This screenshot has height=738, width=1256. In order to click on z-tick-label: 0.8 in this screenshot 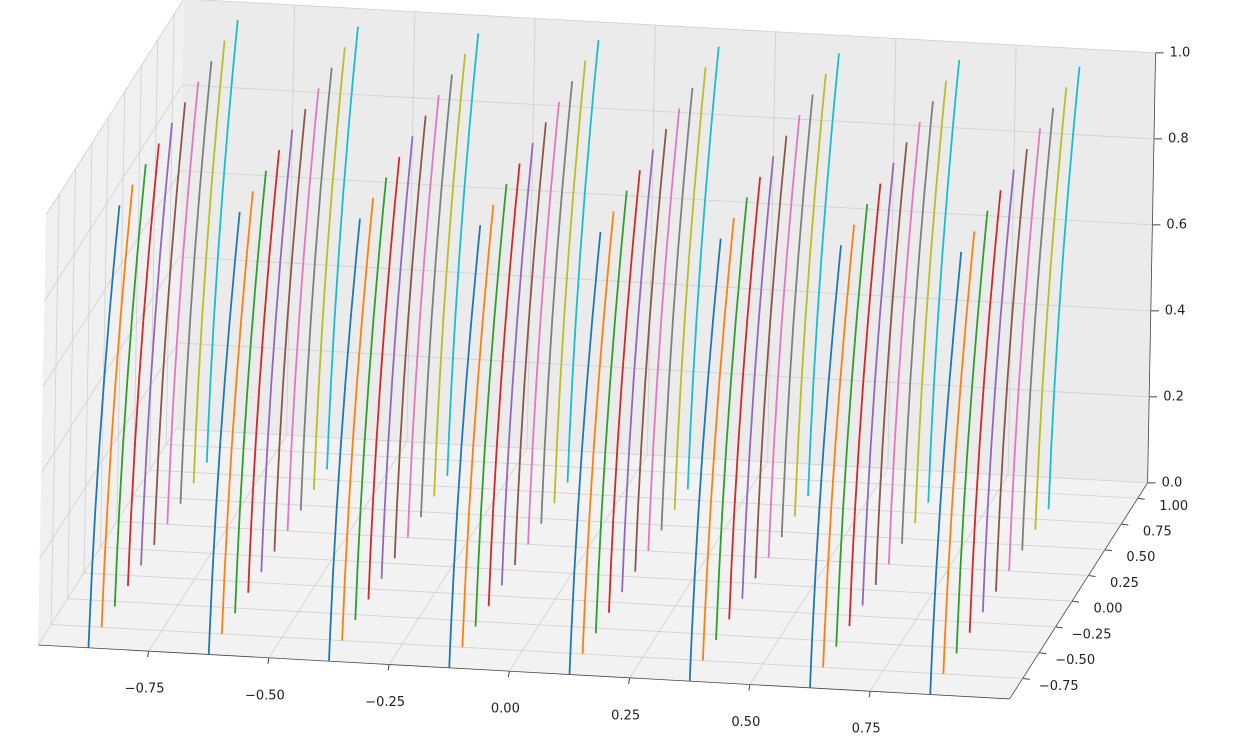, I will do `click(1178, 138)`.